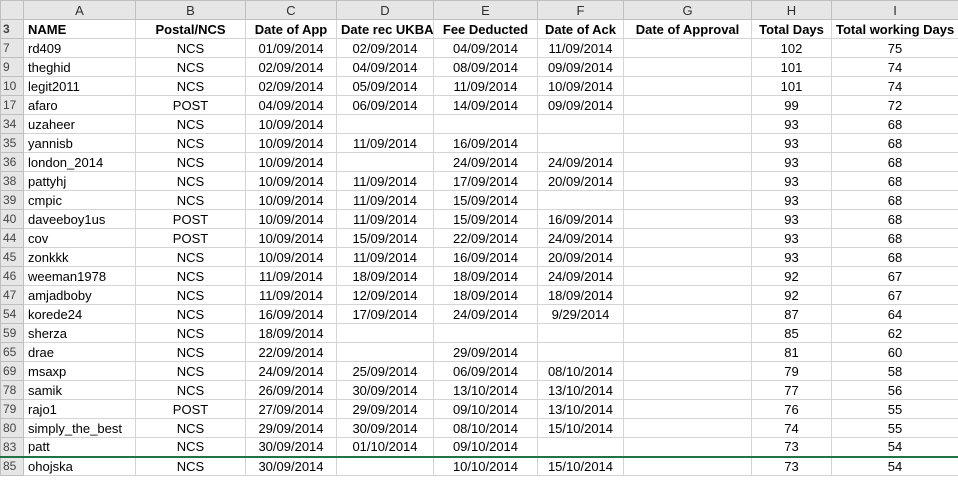 The height and width of the screenshot is (503, 958). What do you see at coordinates (79, 295) in the screenshot?
I see `cell: amjadboby` at bounding box center [79, 295].